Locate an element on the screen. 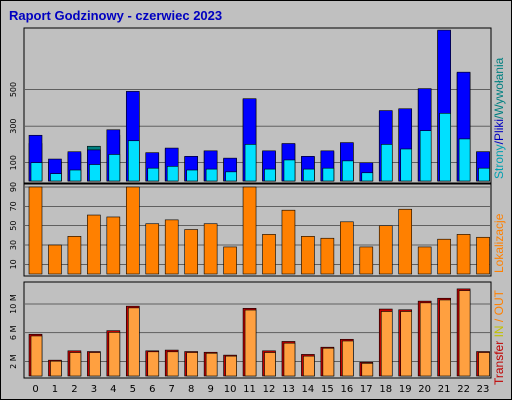  x-axis-ticks: 0 1 2 3 4 5 6 7 8 9 10 11 12 13 14 15 16 17 18 19 20 21 22 23 is located at coordinates (260, 389).